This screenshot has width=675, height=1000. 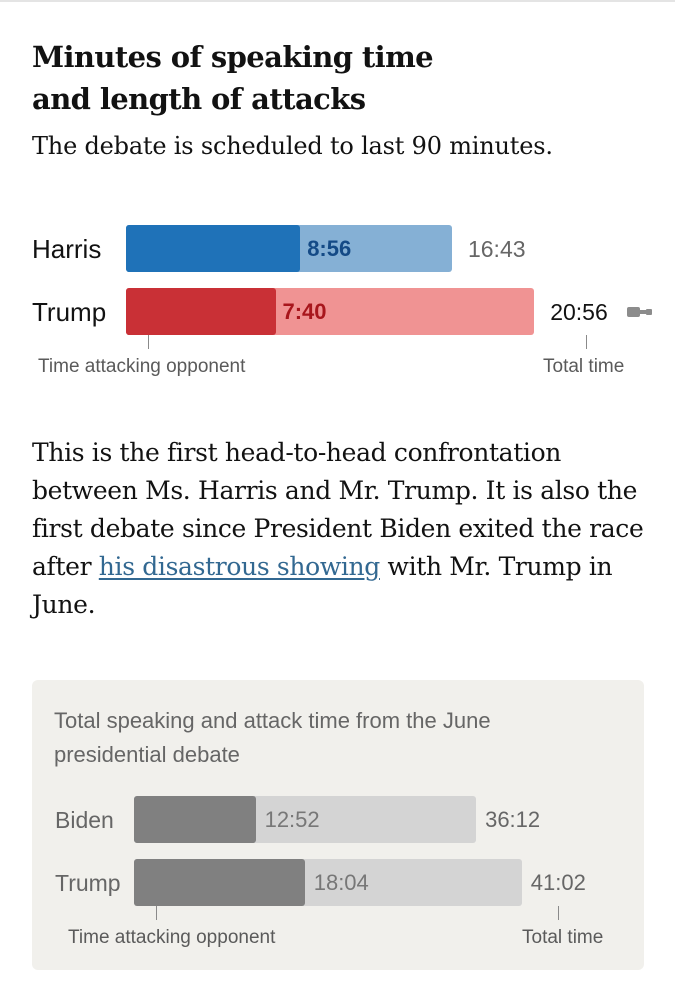 What do you see at coordinates (496, 248) in the screenshot?
I see `harris-total-value: 16:43` at bounding box center [496, 248].